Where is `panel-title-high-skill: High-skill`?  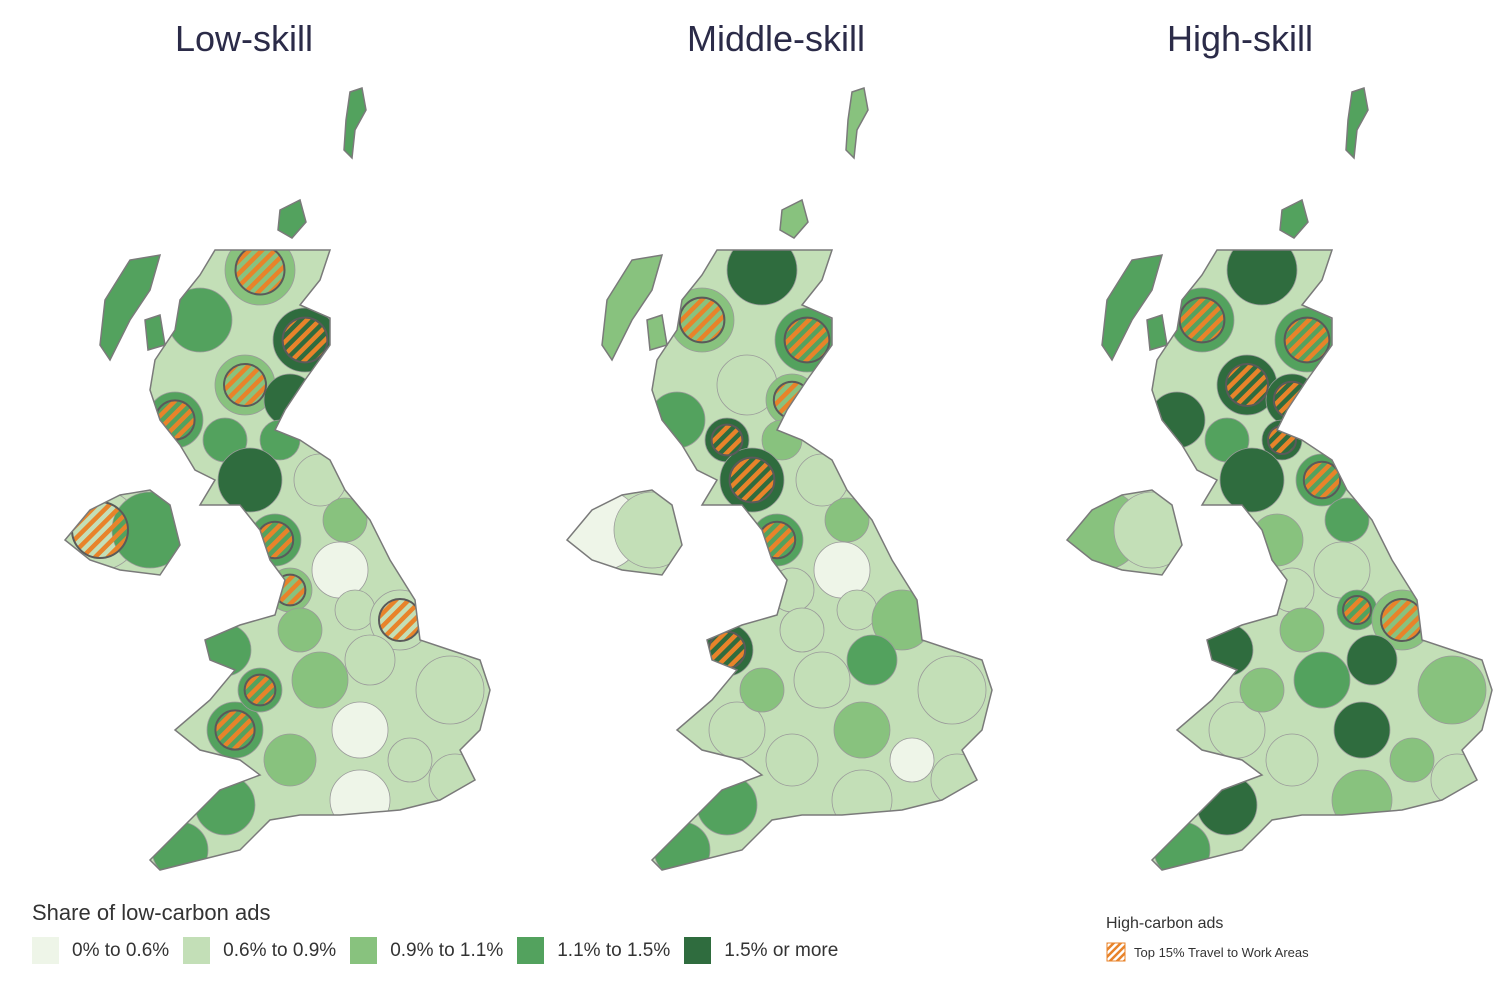 panel-title-high-skill: High-skill is located at coordinates (1240, 38).